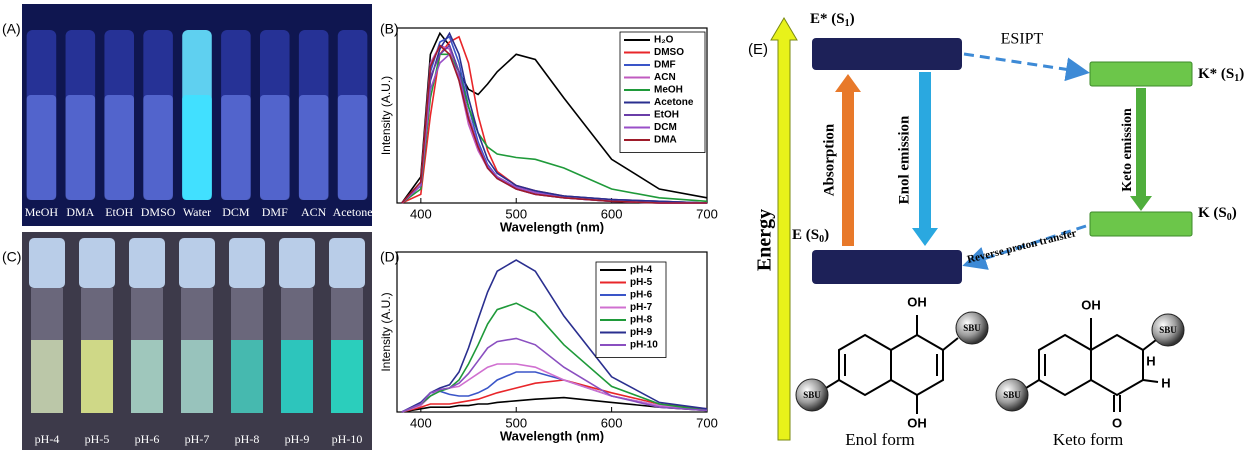 This screenshot has height=452, width=1250. What do you see at coordinates (389, 257) in the screenshot?
I see `panel-label: (D)` at bounding box center [389, 257].